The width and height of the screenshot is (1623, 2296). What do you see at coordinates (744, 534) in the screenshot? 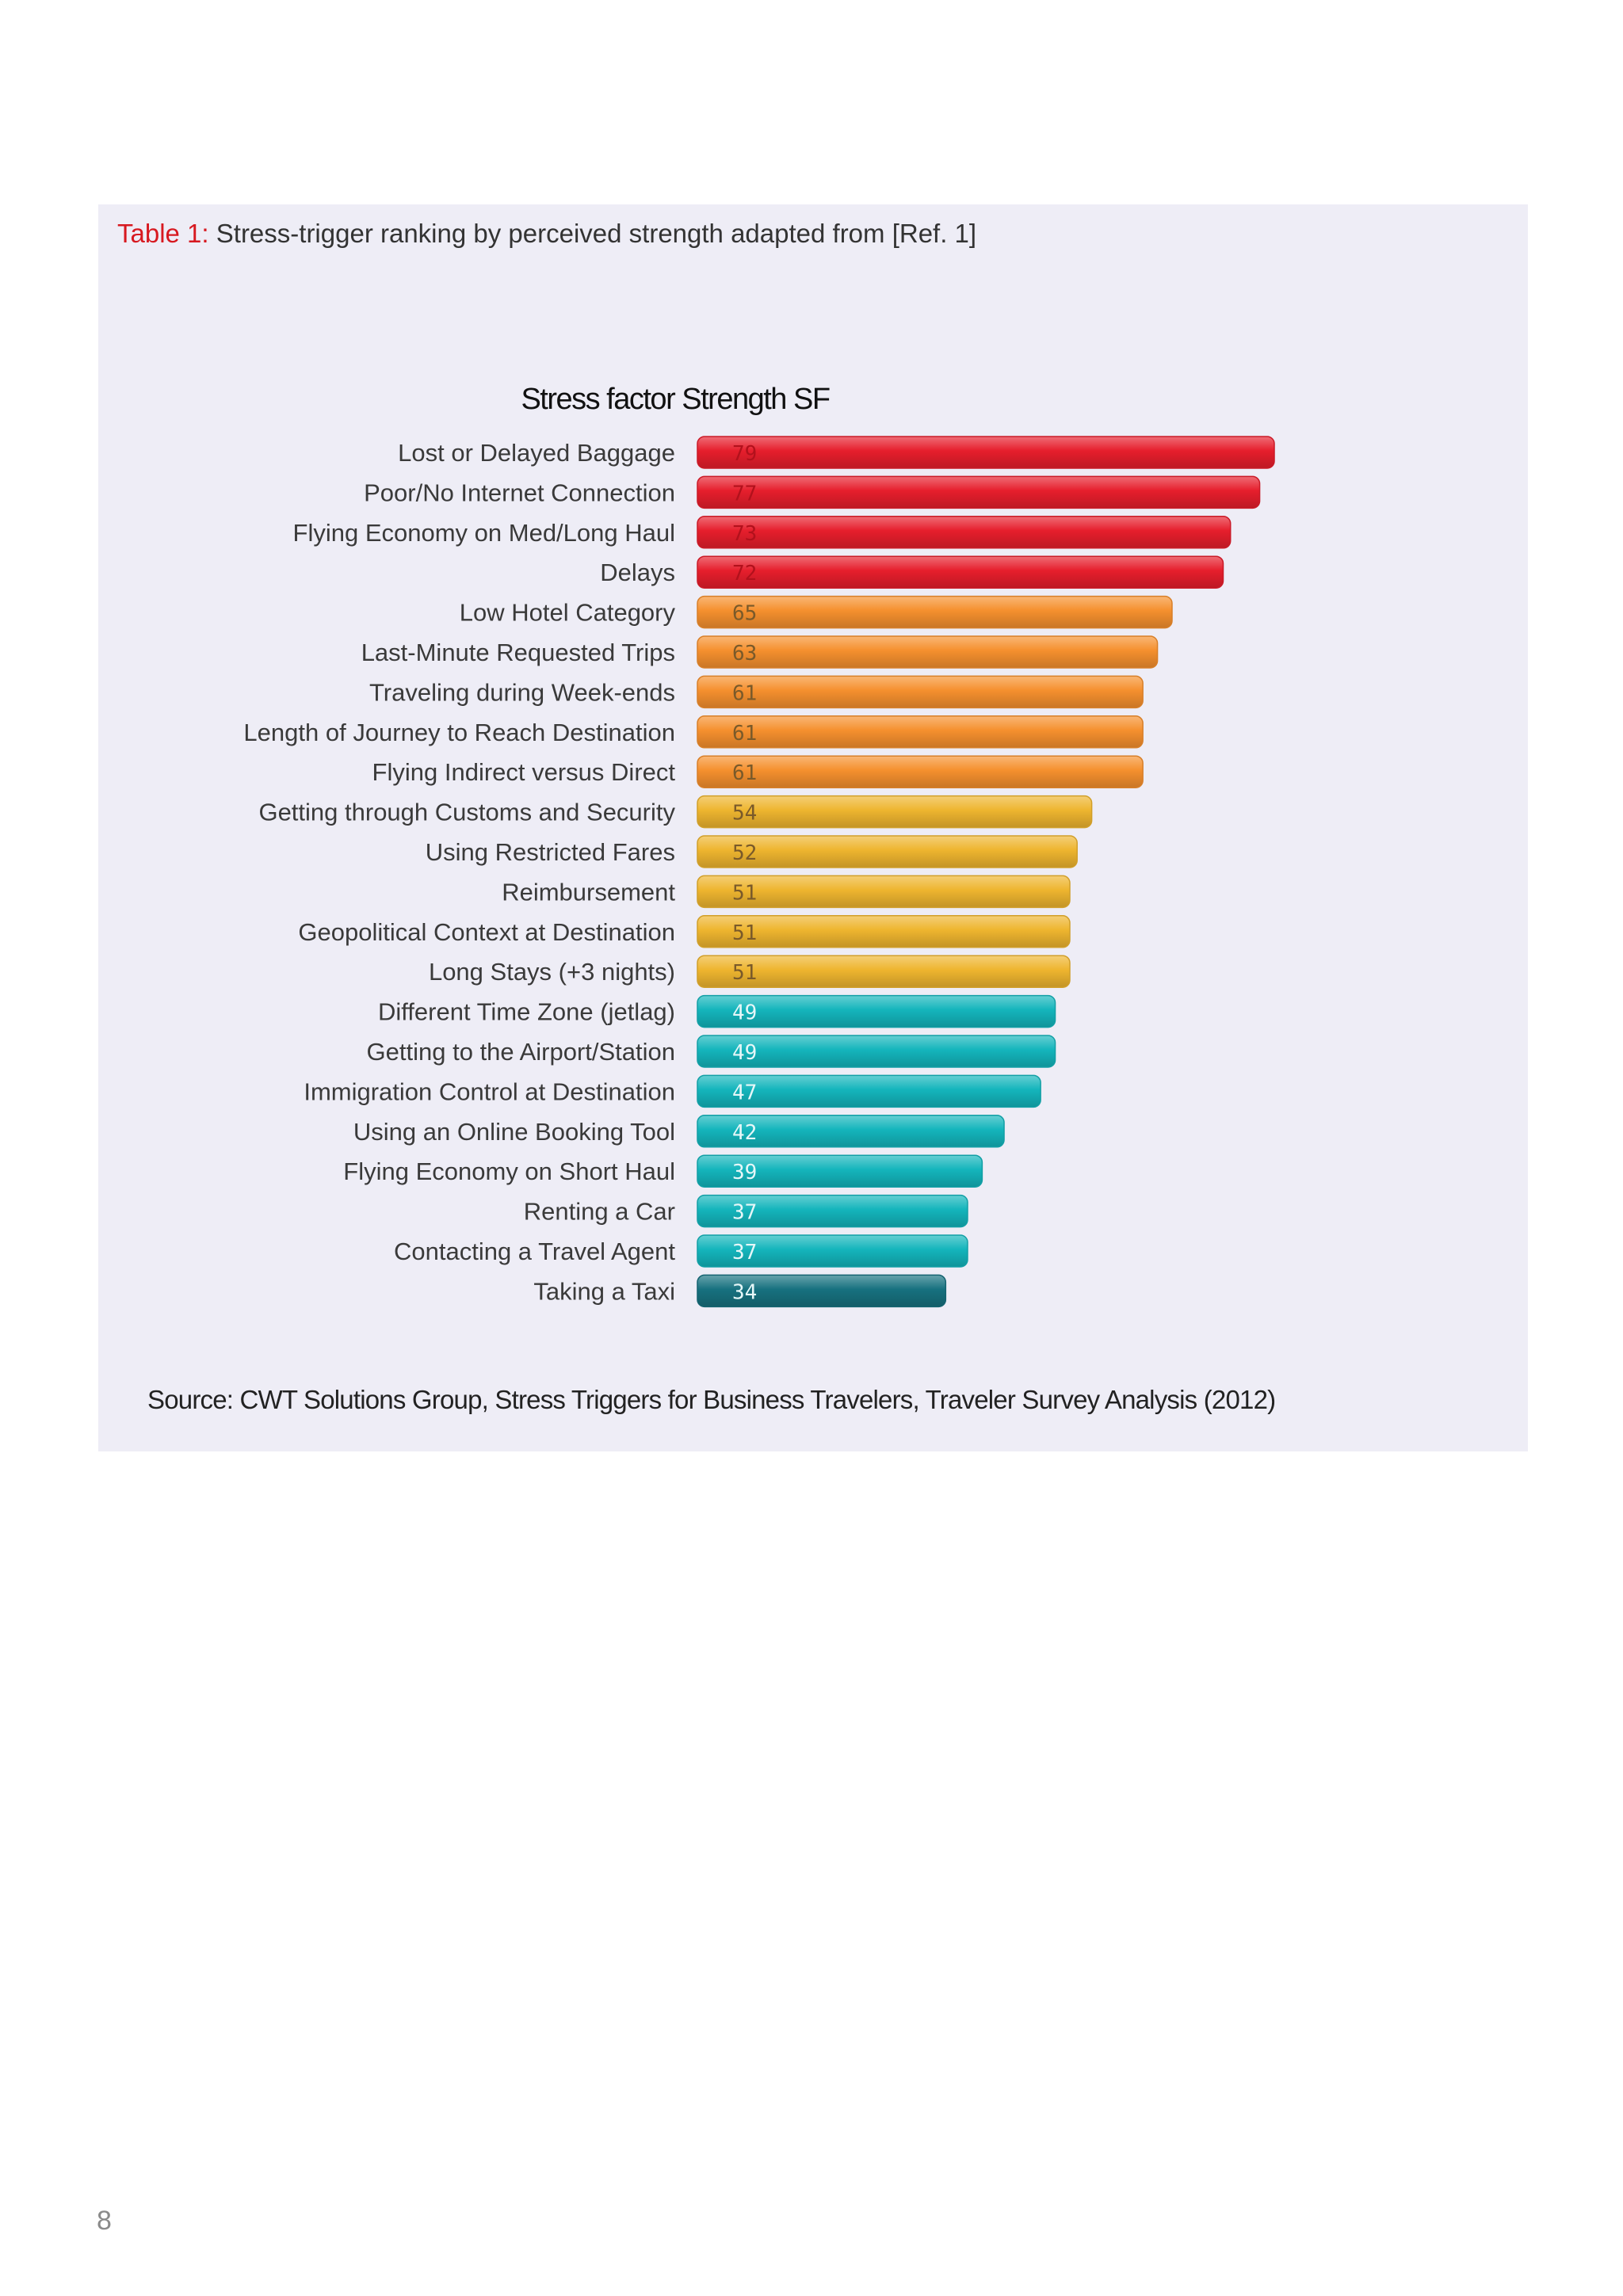
I see `bar-value-label: 73` at bounding box center [744, 534].